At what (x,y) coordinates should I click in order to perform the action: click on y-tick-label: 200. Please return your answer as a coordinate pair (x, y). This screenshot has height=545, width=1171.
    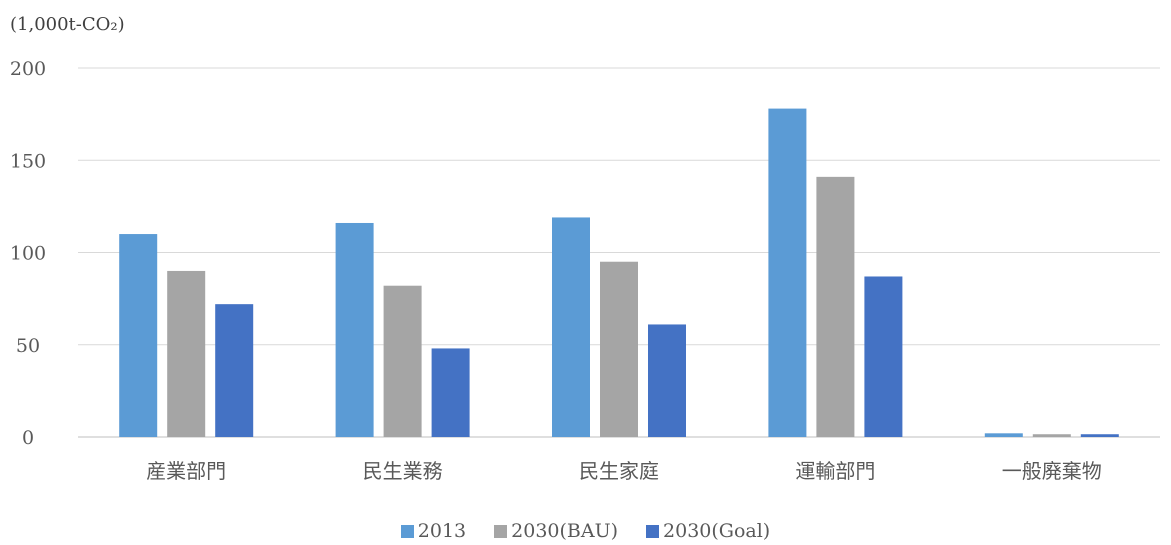
    Looking at the image, I should click on (28, 69).